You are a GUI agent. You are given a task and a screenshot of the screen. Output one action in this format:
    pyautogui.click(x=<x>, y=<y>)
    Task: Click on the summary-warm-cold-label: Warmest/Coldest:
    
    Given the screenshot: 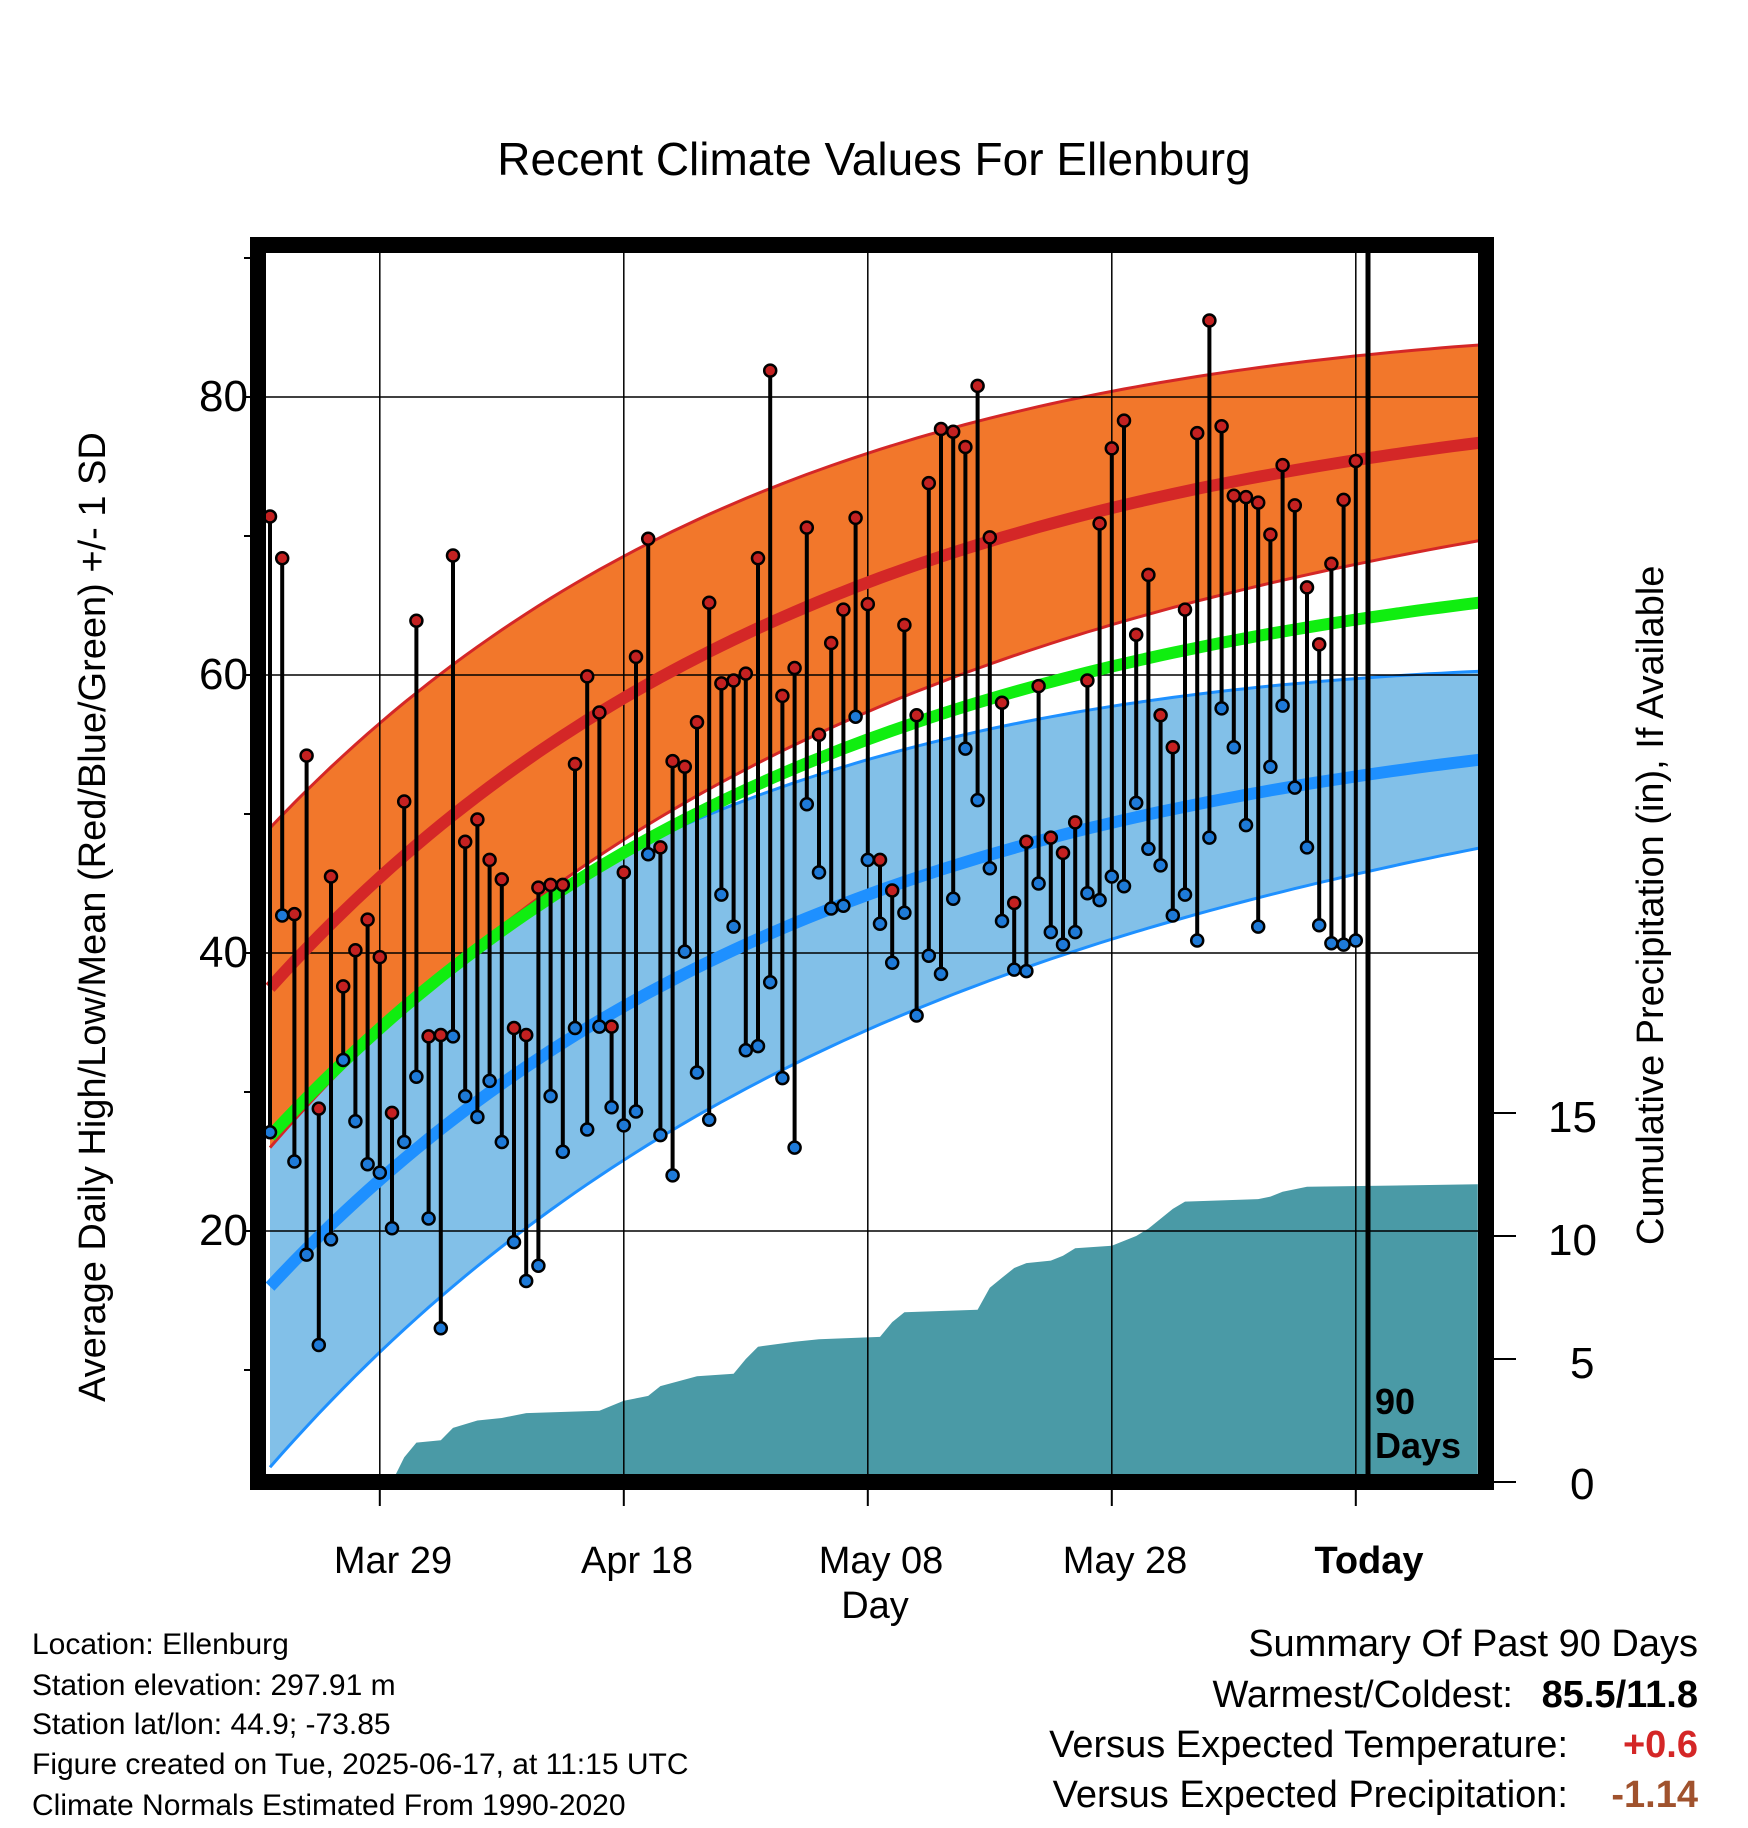 What is the action you would take?
    pyautogui.click(x=1362, y=1695)
    